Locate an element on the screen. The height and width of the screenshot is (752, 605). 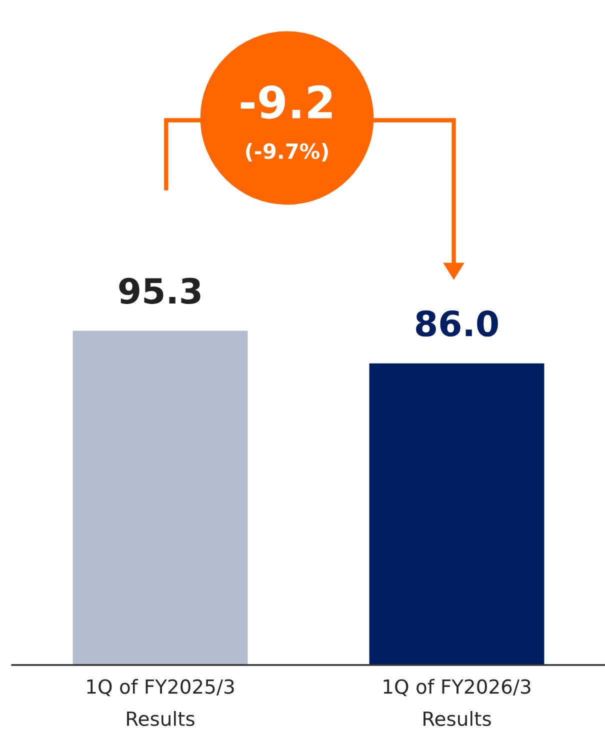
x-tick-label: 1Q of FY2026/3 Results is located at coordinates (457, 702).